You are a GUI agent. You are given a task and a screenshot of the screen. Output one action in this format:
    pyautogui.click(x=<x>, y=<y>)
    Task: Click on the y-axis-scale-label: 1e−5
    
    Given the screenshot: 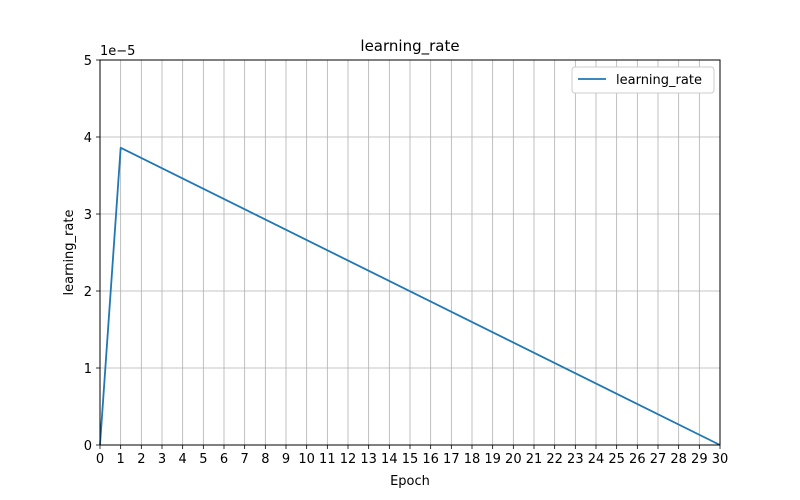 What is the action you would take?
    pyautogui.click(x=117, y=51)
    